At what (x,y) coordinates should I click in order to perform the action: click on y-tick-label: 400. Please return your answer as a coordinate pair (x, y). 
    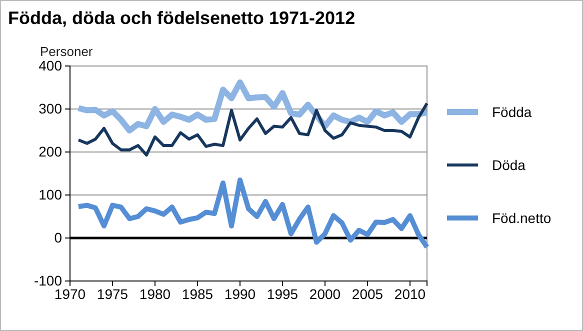
    Looking at the image, I should click on (50, 65).